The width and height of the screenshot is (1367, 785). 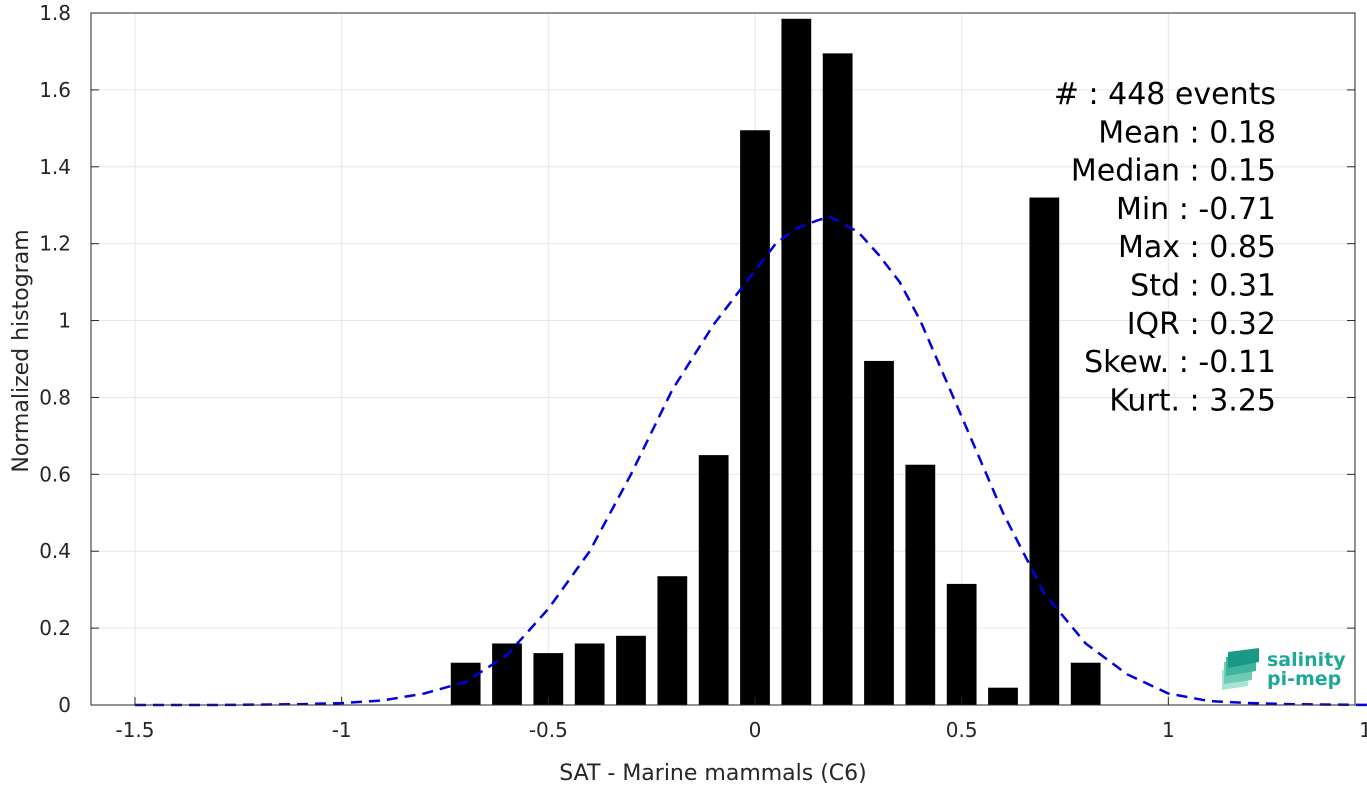 I want to click on y-tick-label: 0.2, so click(x=55, y=628).